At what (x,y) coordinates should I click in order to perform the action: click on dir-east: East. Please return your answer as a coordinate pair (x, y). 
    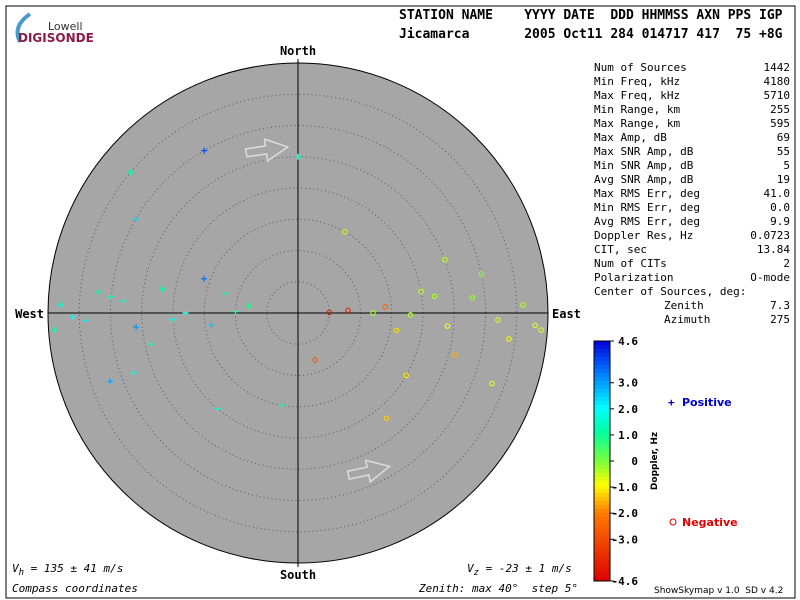
    Looking at the image, I should click on (566, 314).